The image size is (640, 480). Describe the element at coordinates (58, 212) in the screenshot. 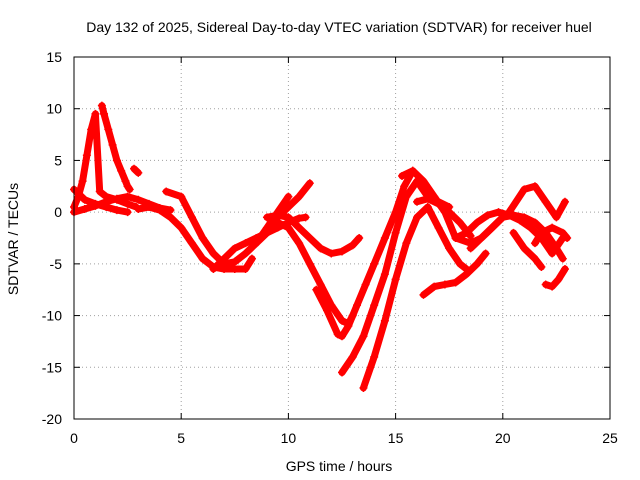

I see `y-tick-label: 0` at that location.